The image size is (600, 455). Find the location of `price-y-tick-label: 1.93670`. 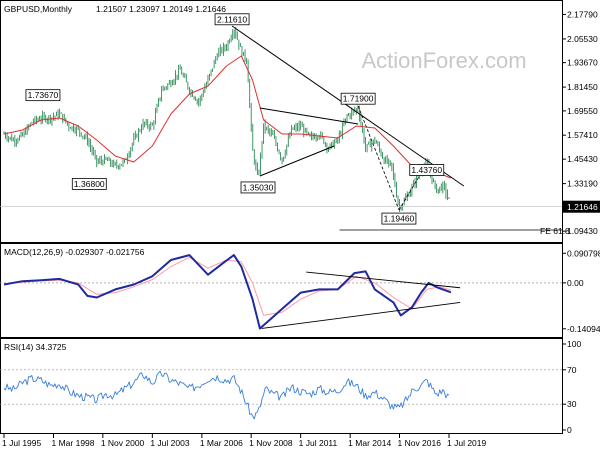

price-y-tick-label: 1.93670 is located at coordinates (582, 63).